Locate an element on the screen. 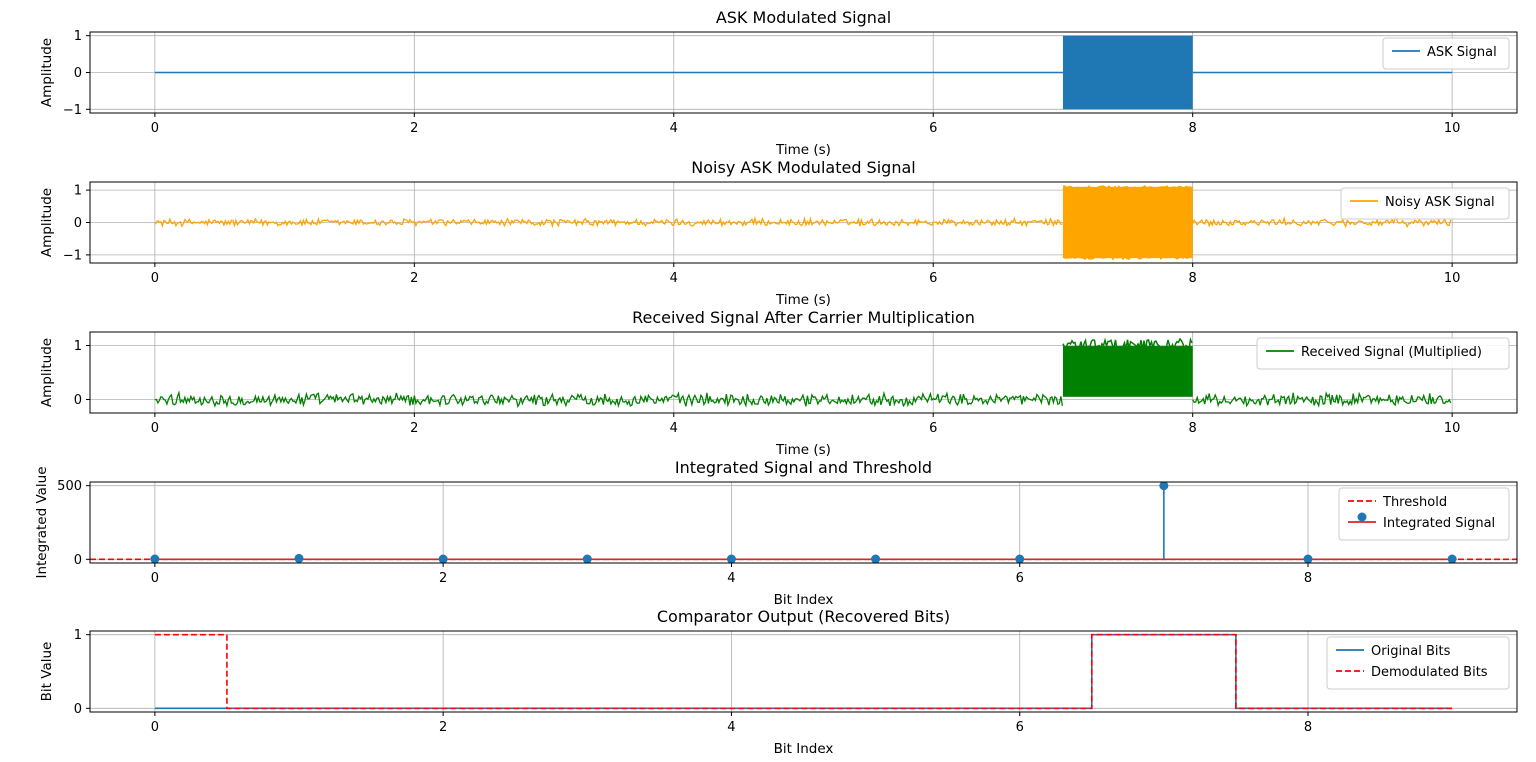 This screenshot has height=762, width=1536. legend: Noisy ASK Signal is located at coordinates (1425, 203).